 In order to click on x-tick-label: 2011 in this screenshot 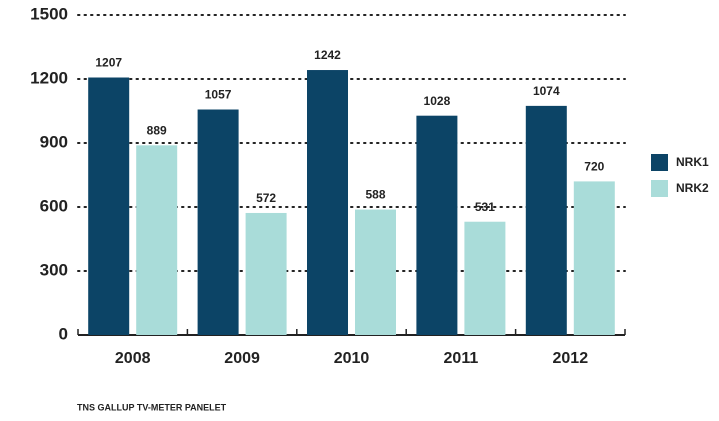, I will do `click(461, 358)`.